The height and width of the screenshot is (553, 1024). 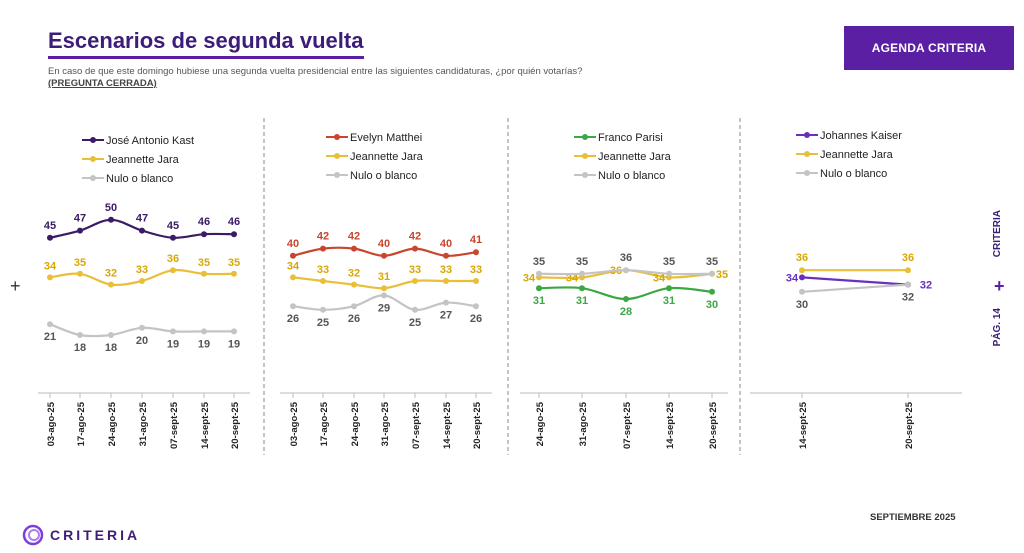 What do you see at coordinates (15, 286) in the screenshot?
I see `plus-icon: +` at bounding box center [15, 286].